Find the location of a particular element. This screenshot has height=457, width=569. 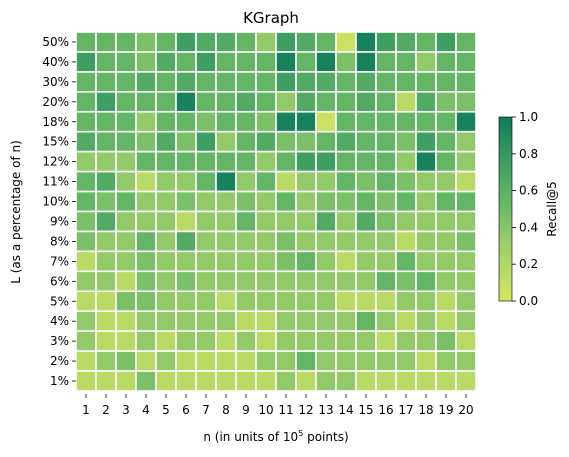

y-tick-label: 7% is located at coordinates (59, 261).